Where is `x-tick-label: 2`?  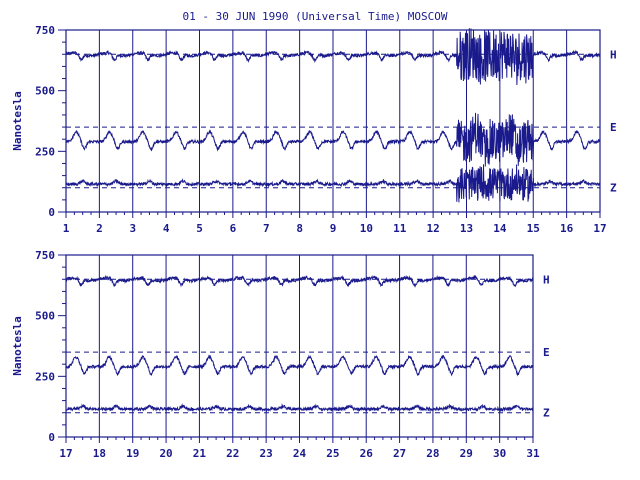
x-tick-label: 2 is located at coordinates (99, 228).